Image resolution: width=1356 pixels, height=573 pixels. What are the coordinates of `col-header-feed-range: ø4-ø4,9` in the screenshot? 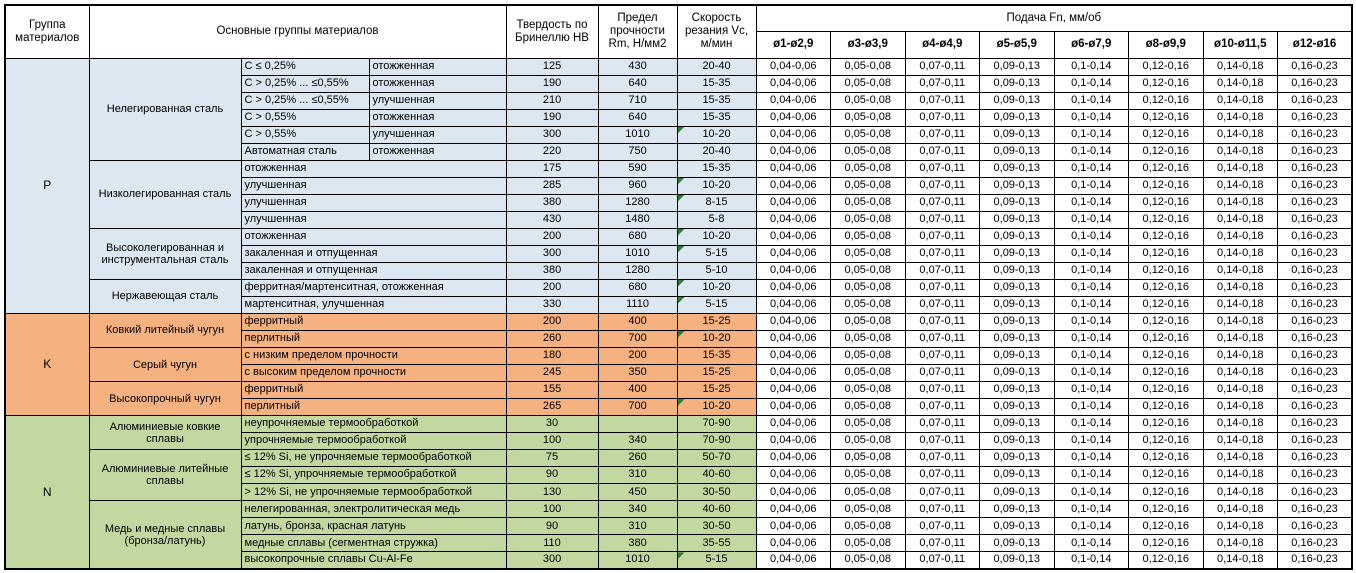 It's located at (942, 44).